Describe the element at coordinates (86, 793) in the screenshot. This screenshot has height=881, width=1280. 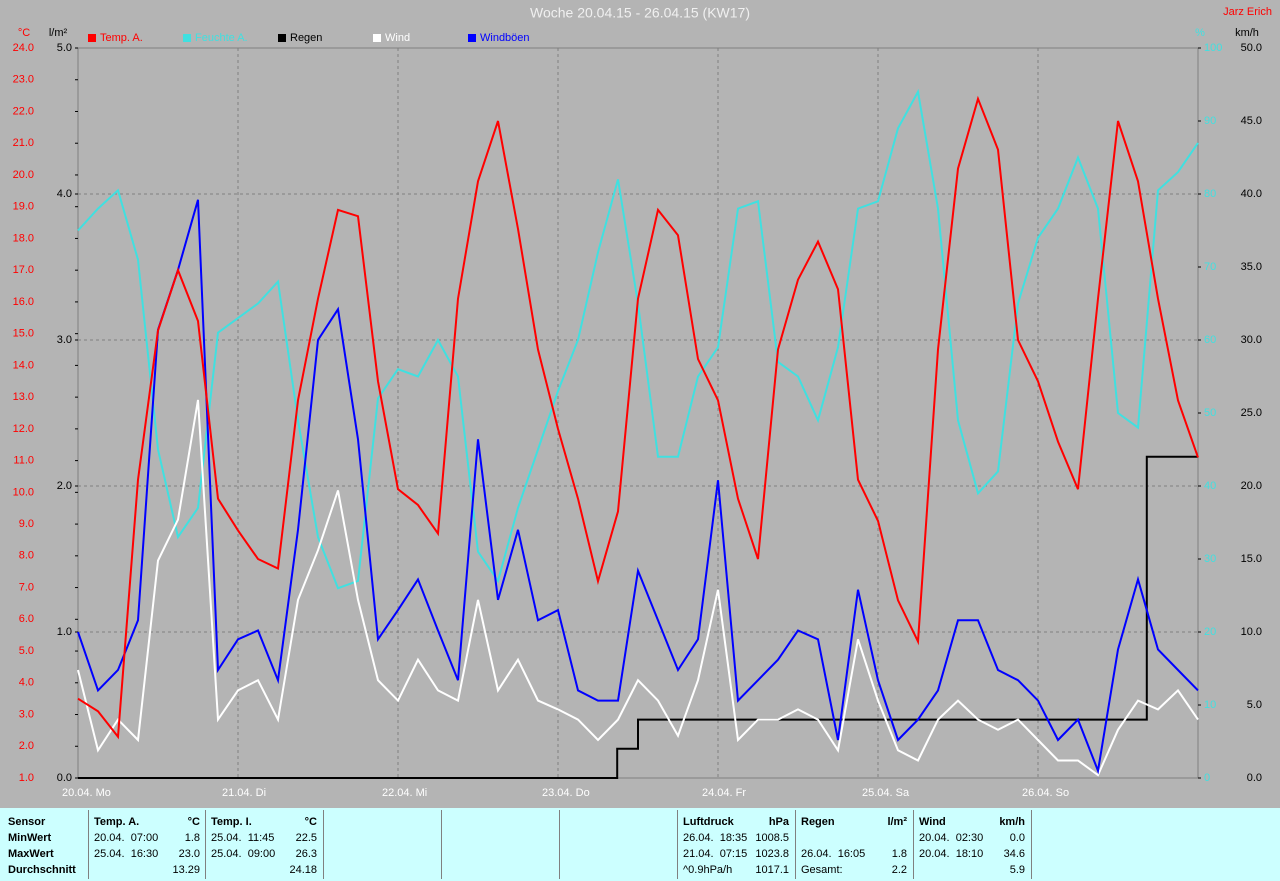
I see `x-tick-label: 20.04. Mo` at that location.